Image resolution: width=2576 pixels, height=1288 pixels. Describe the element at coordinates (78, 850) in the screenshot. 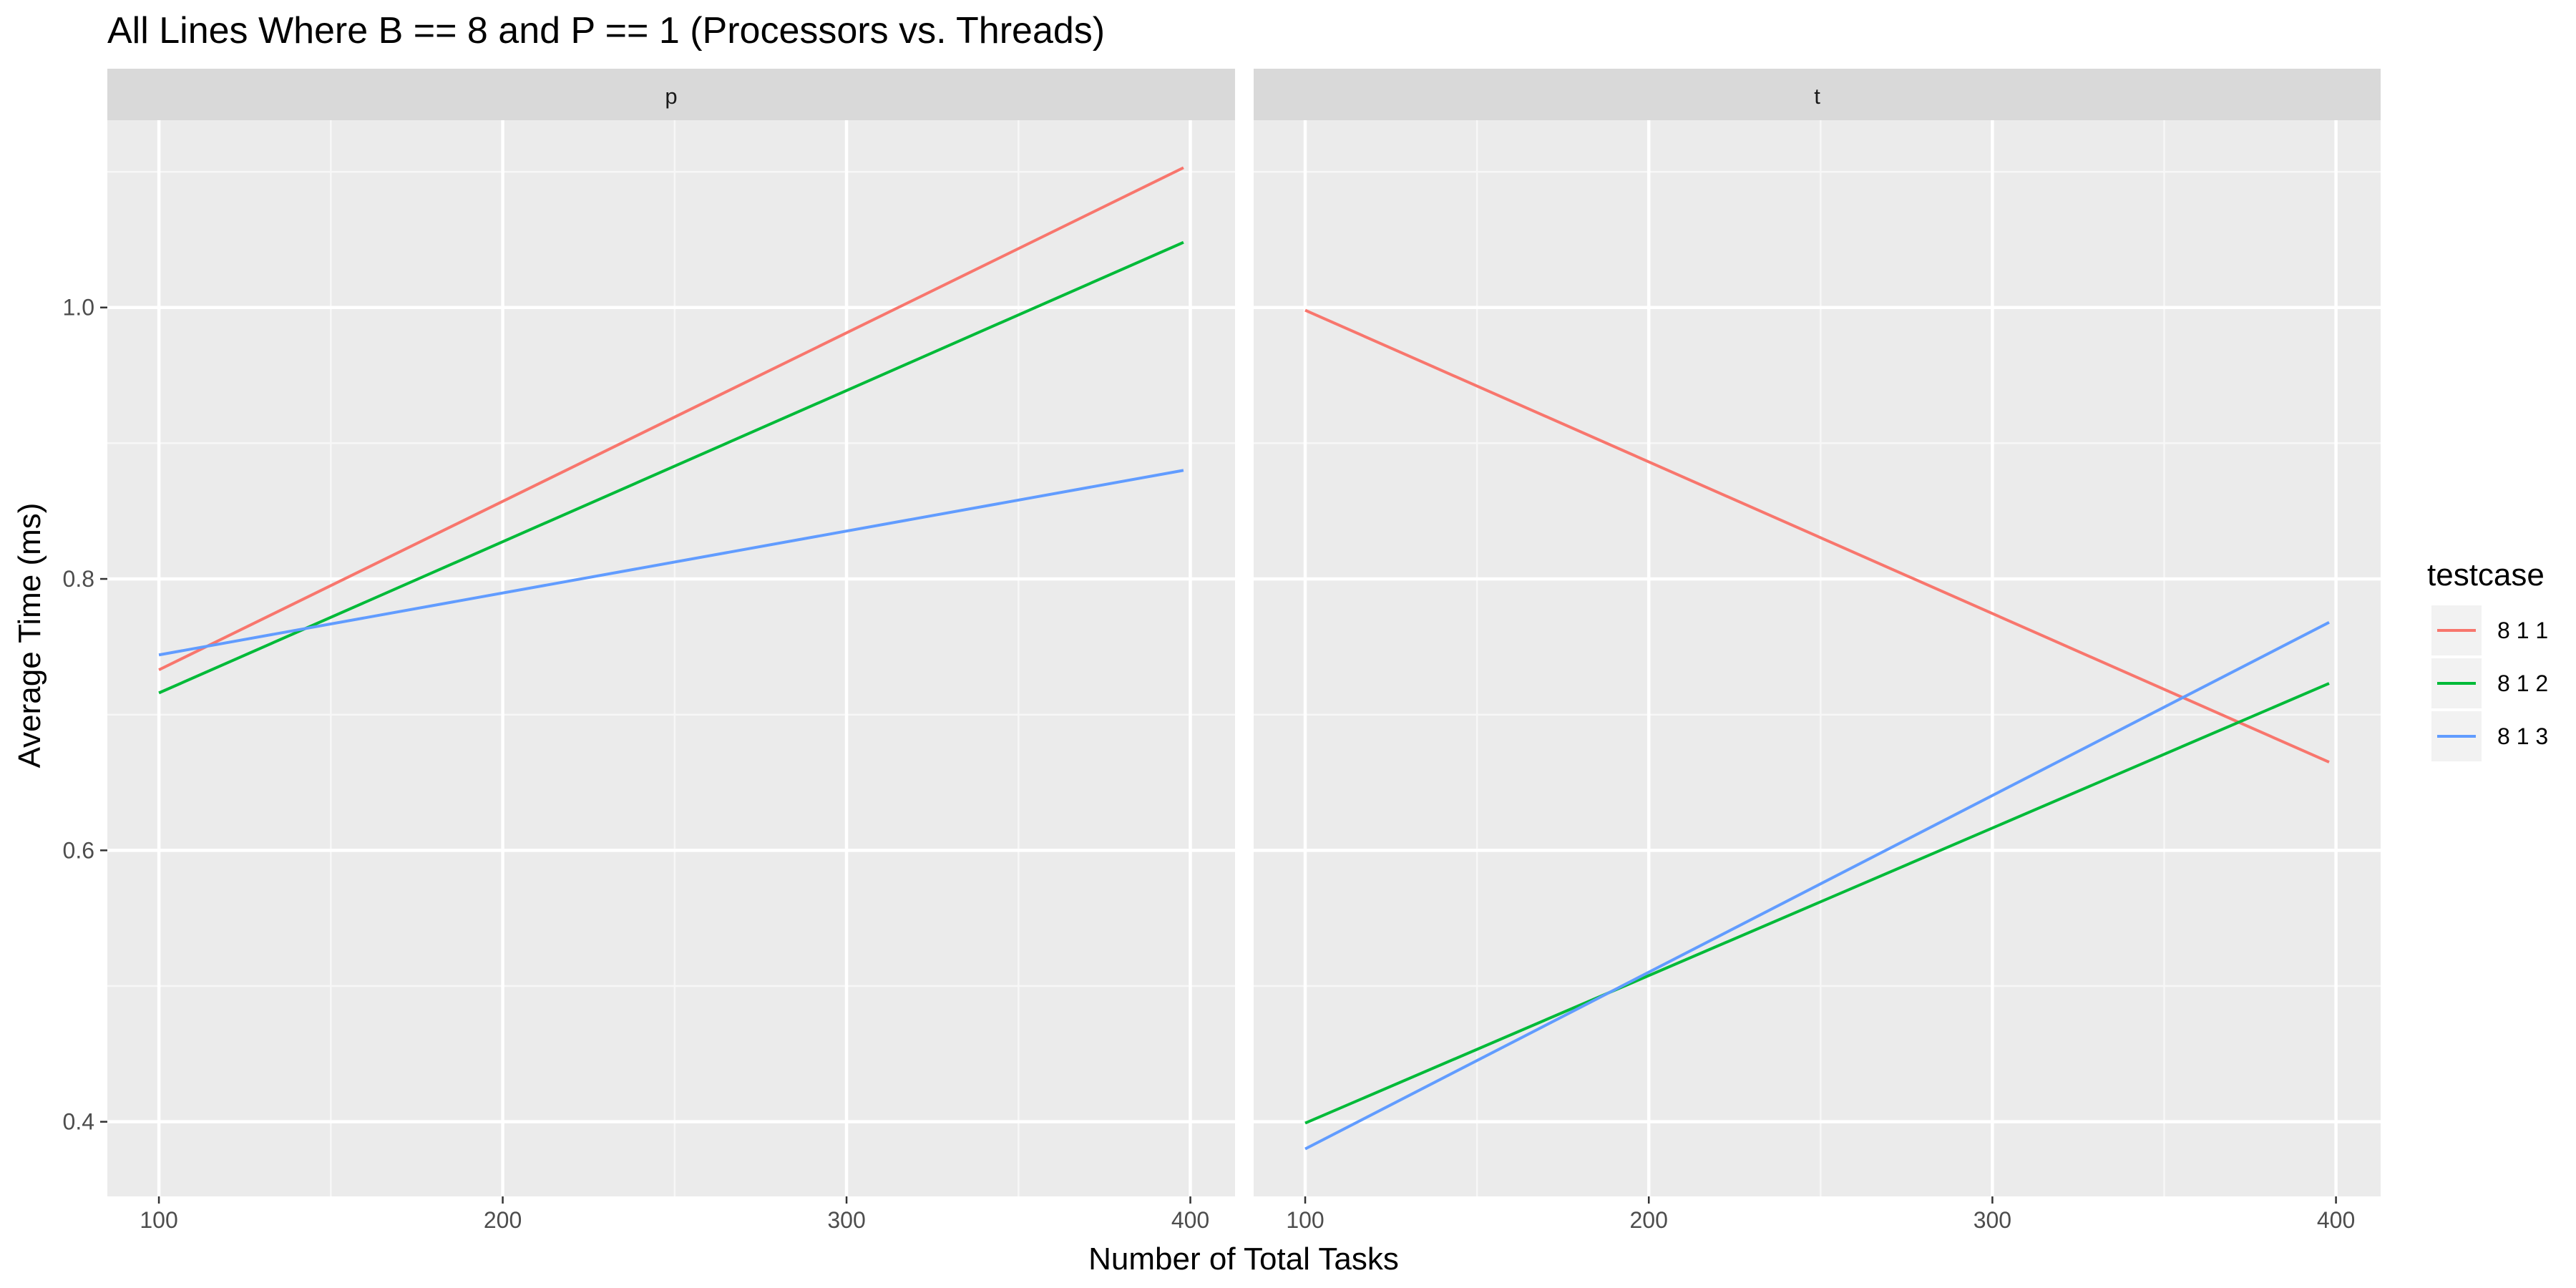

I see `y-tick-label: 0.6` at that location.